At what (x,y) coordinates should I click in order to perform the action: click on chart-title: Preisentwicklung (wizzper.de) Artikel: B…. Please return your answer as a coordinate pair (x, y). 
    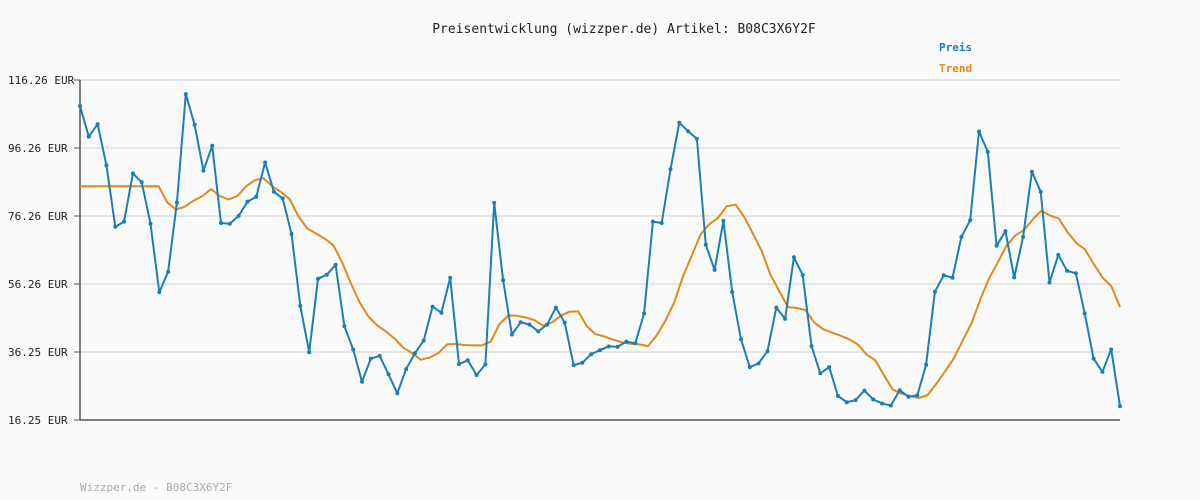
    Looking at the image, I should click on (624, 29).